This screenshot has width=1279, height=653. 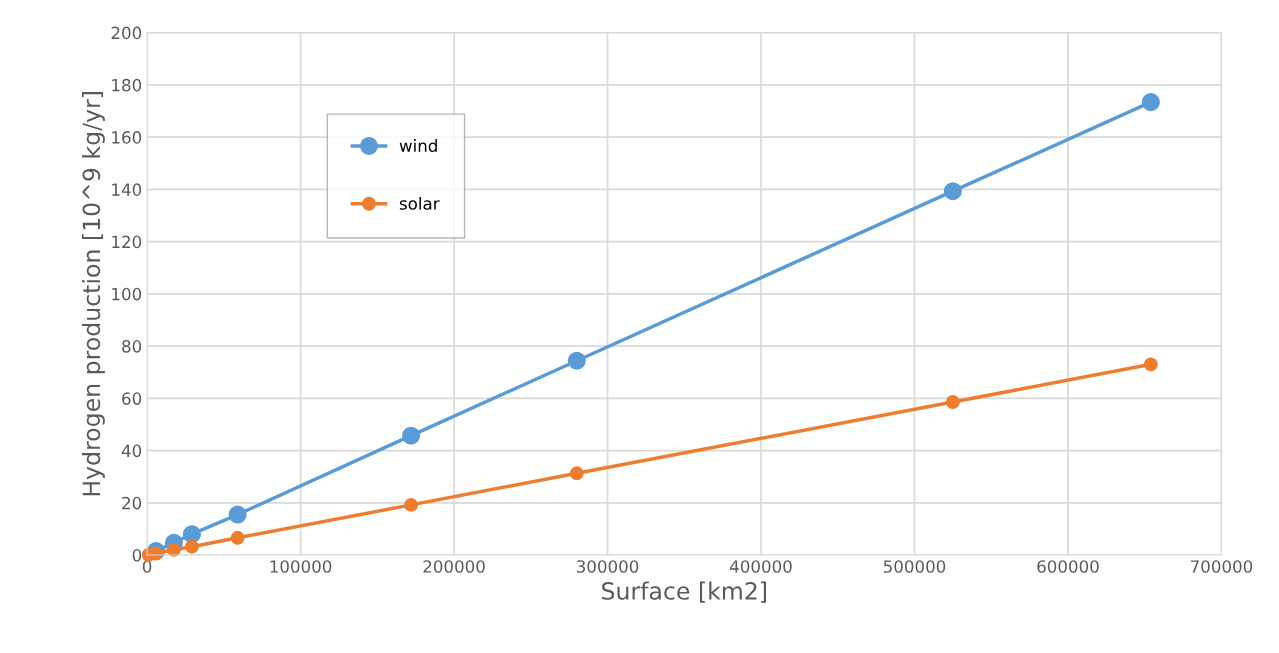 I want to click on y-tick-label: 100, so click(x=127, y=294).